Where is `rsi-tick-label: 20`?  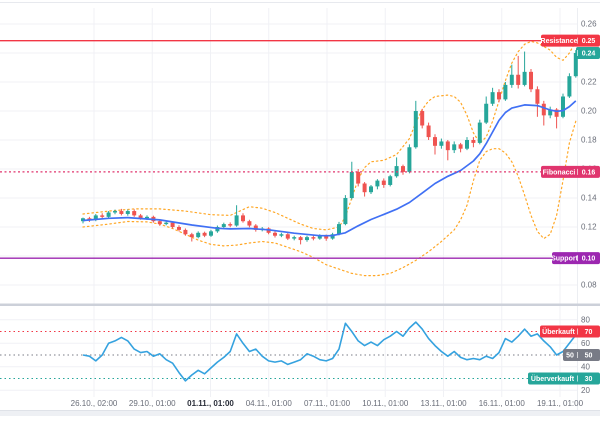
rsi-tick-label: 20 is located at coordinates (585, 390).